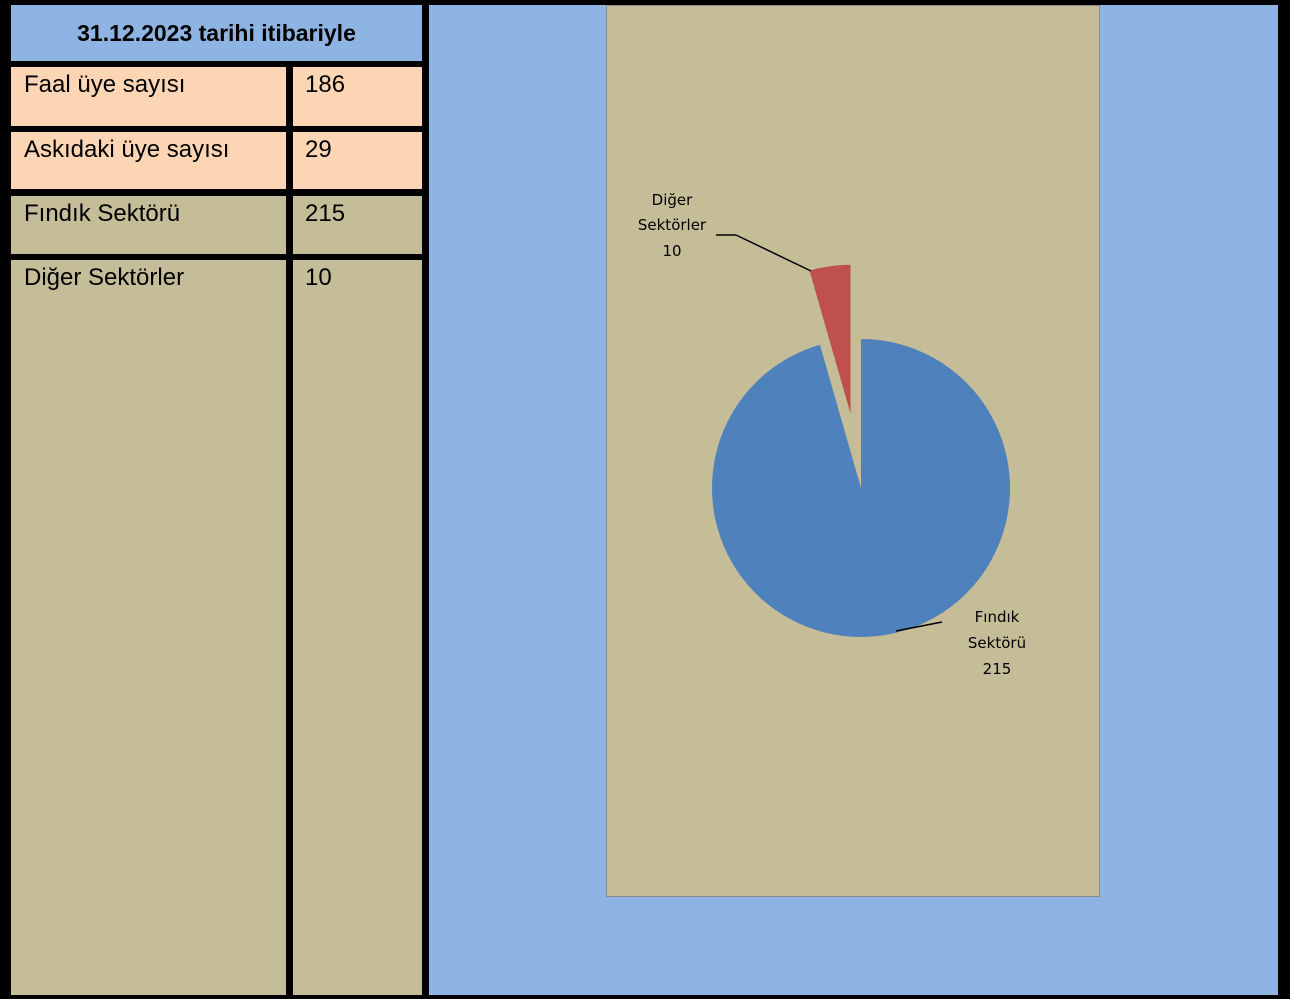  Describe the element at coordinates (997, 669) in the screenshot. I see `label-findik-l3: 215` at that location.